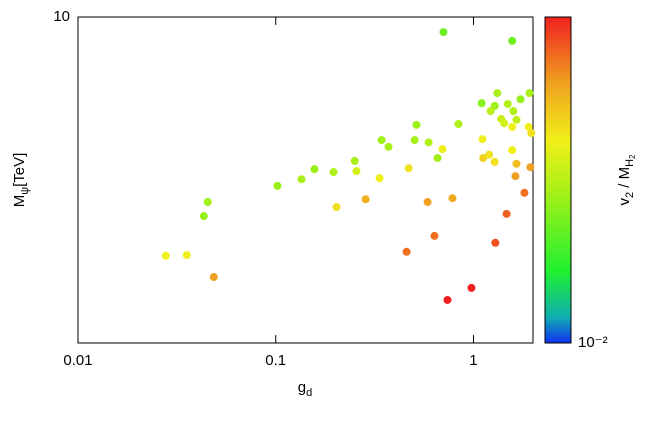 This screenshot has width=654, height=425. I want to click on x-tick-label: 1, so click(473, 360).